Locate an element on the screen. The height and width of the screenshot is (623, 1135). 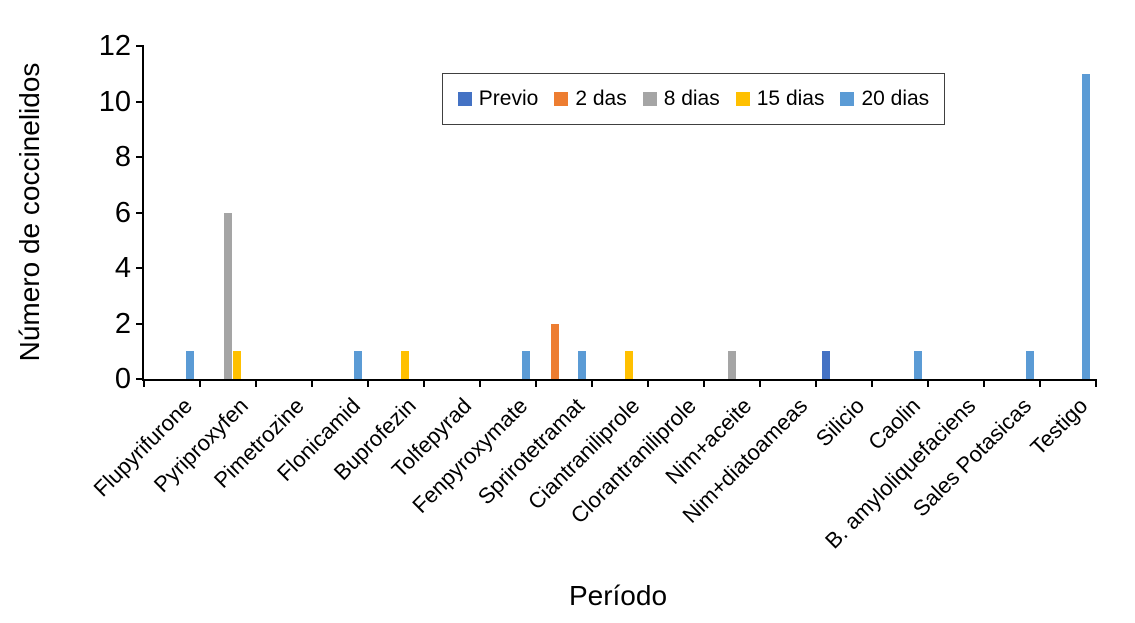
bar-20-dias-sprirotetramat is located at coordinates (582, 365).